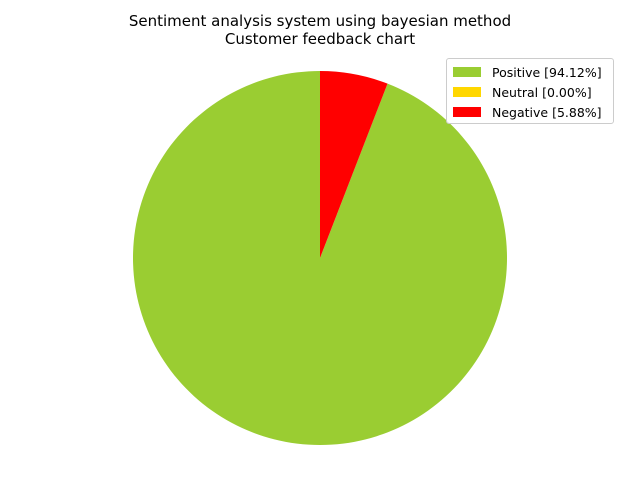  I want to click on chart-subtitle: Customer feedback chart, so click(320, 39).